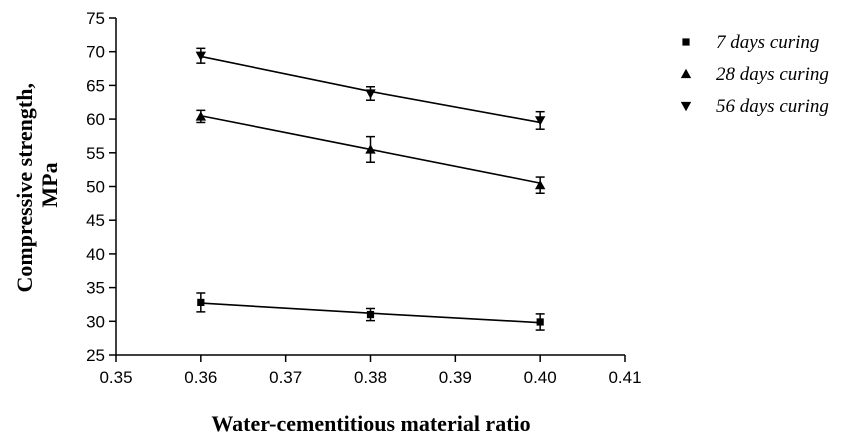 This screenshot has height=441, width=862. Describe the element at coordinates (370, 377) in the screenshot. I see `x-tick-label: 0.38` at that location.